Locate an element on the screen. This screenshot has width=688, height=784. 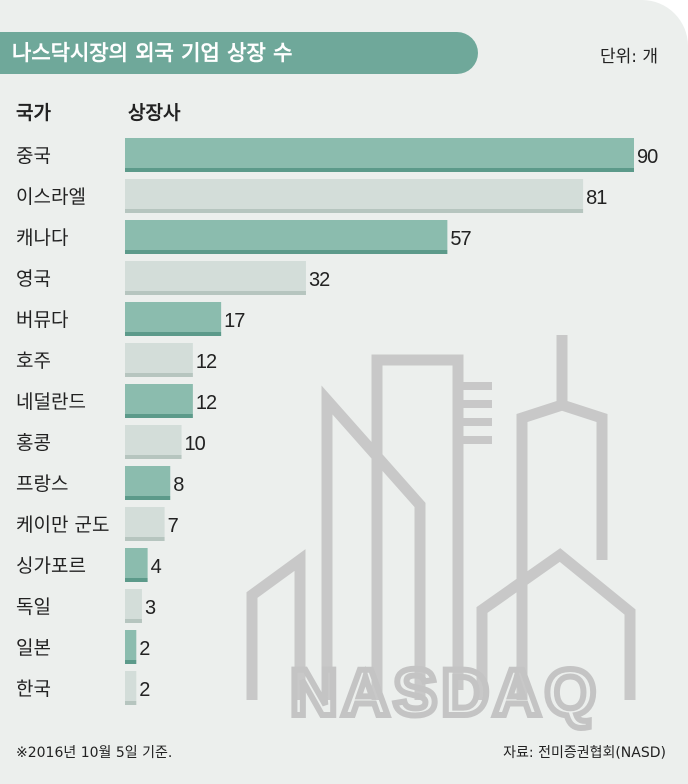
watermark-text: NASDAQ is located at coordinates (445, 692).